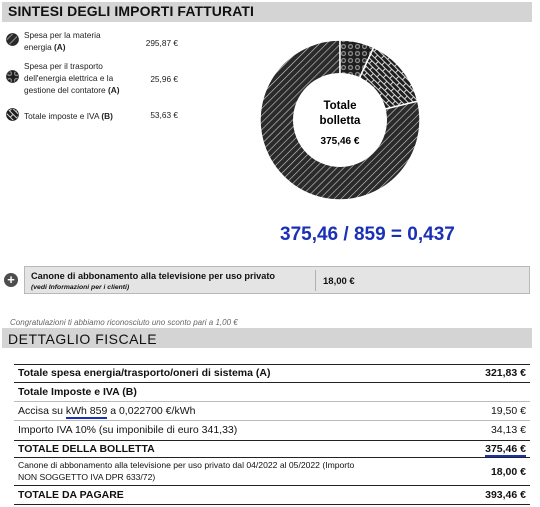 The height and width of the screenshot is (507, 540). Describe the element at coordinates (339, 106) in the screenshot. I see `donut-center-line1: Totale` at that location.